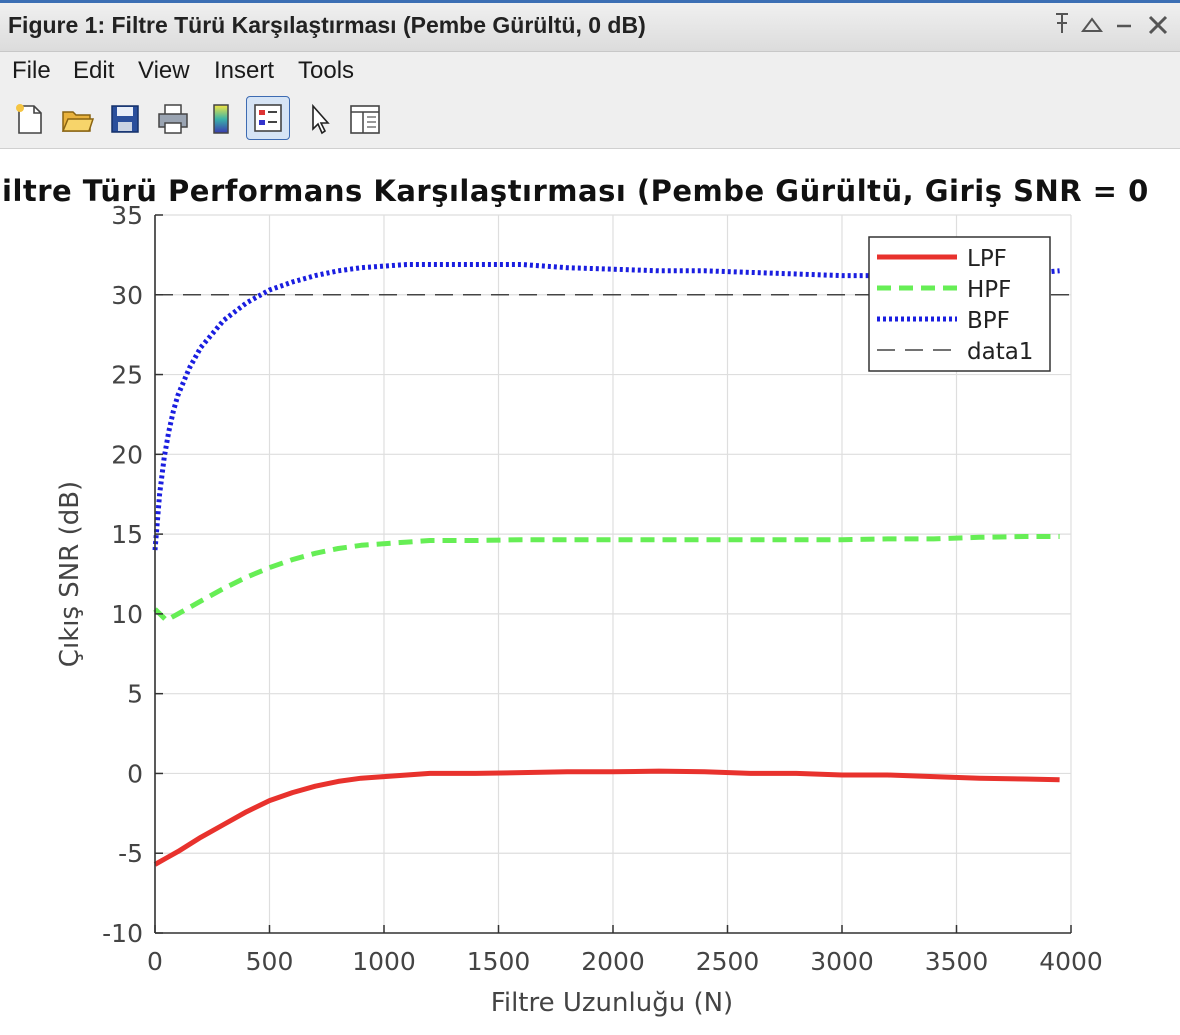 The width and height of the screenshot is (1180, 1035). Describe the element at coordinates (70, 574) in the screenshot. I see `y-axis-label: Çıkış SNR (dB)` at that location.